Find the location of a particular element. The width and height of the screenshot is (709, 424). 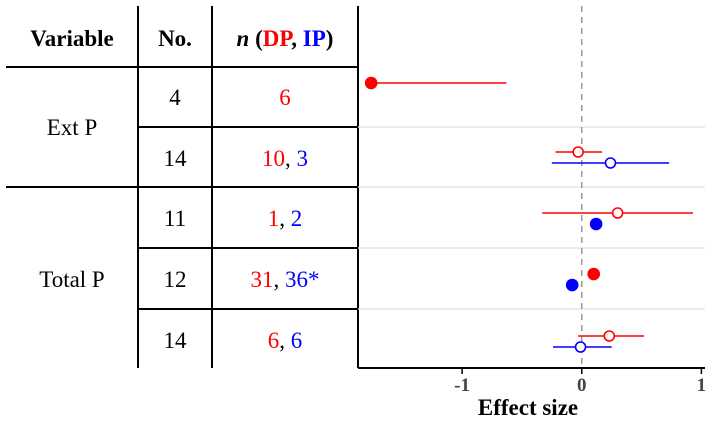

header-n-ip: IP is located at coordinates (314, 38).